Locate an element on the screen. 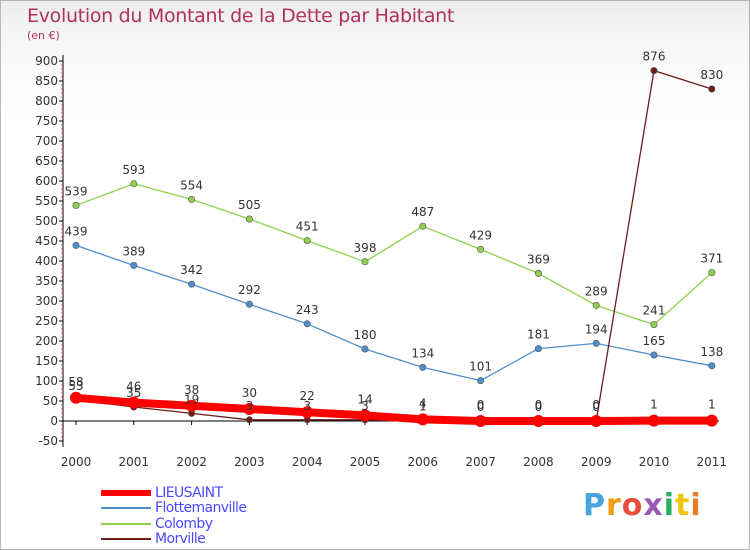 The image size is (750, 550). data-label-morville: 53 is located at coordinates (75, 386).